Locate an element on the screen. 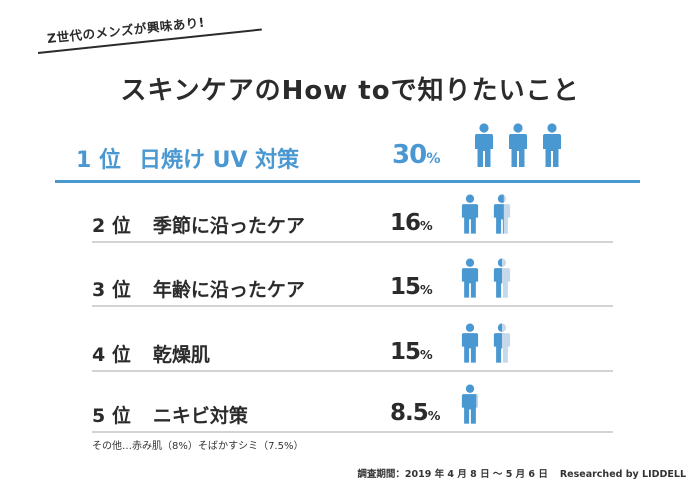 This screenshot has height=494, width=700. rank-label: 3 位年齢に沿ったケア is located at coordinates (198, 288).